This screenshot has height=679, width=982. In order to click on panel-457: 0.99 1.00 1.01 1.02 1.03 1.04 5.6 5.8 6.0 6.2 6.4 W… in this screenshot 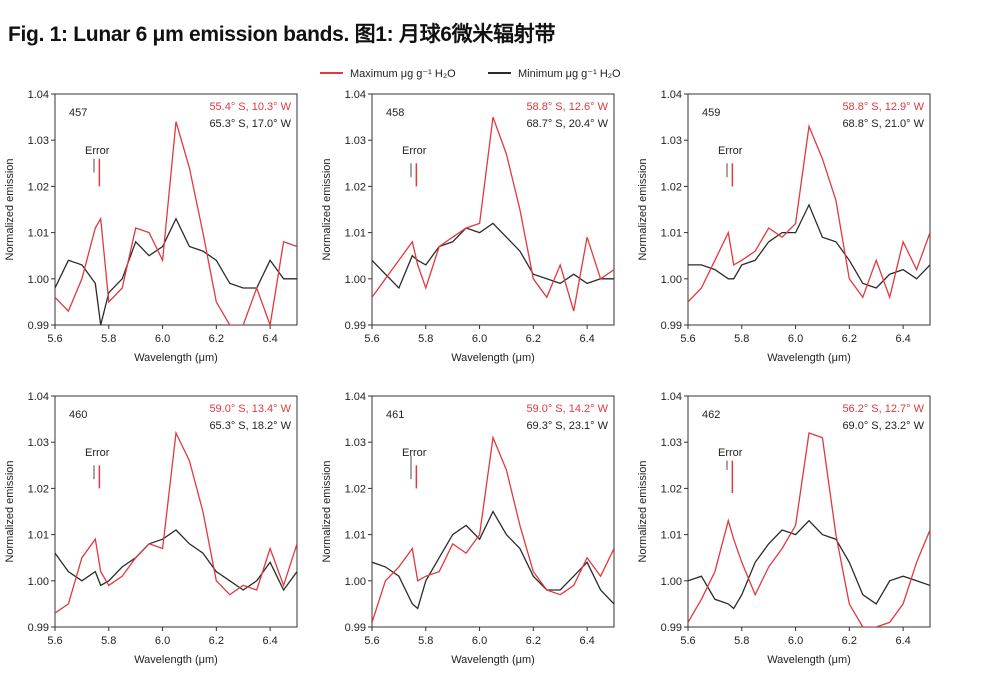, I will do `click(151, 226)`.